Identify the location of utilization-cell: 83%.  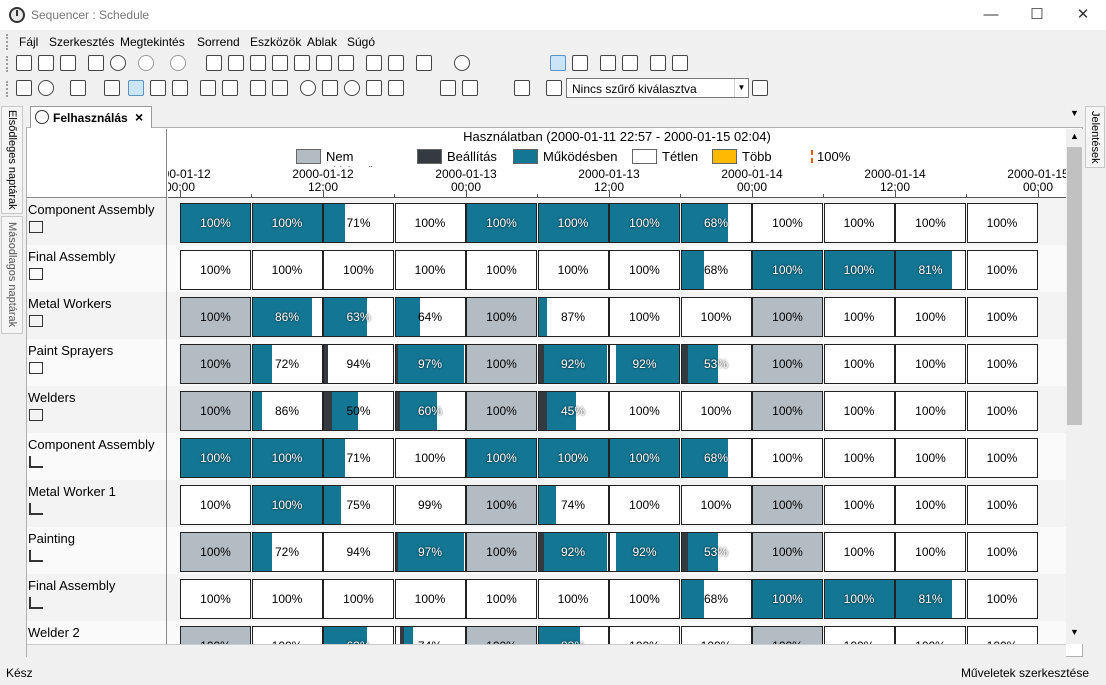
(573, 635).